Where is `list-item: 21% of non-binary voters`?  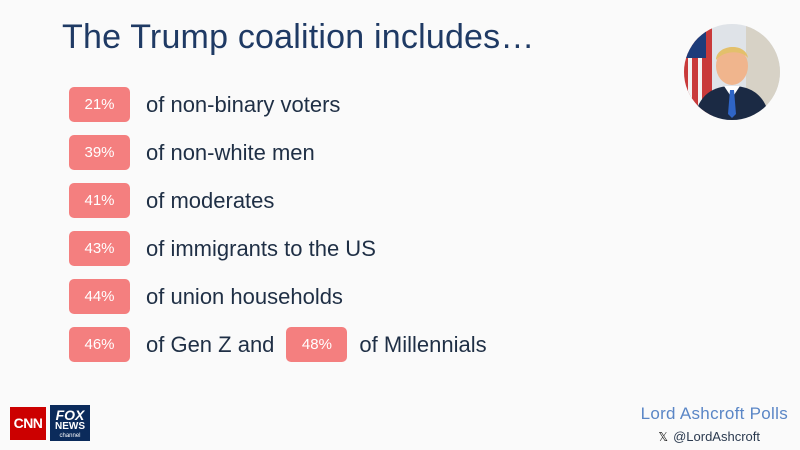 list-item: 21% of non-binary voters is located at coordinates (278, 104).